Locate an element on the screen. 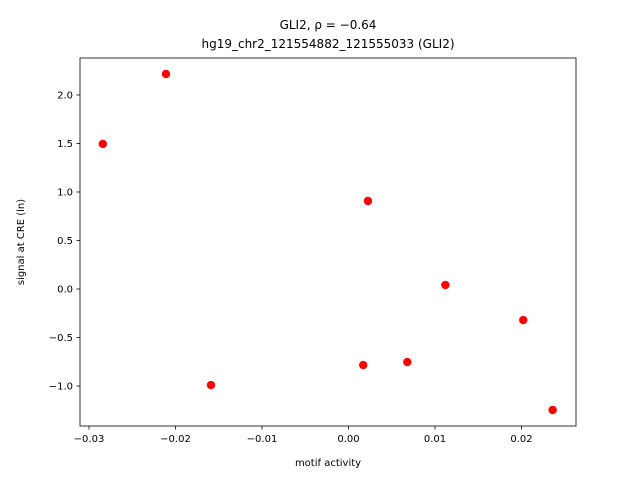 The image size is (640, 480). y-tick-label: 0.0 is located at coordinates (65, 290).